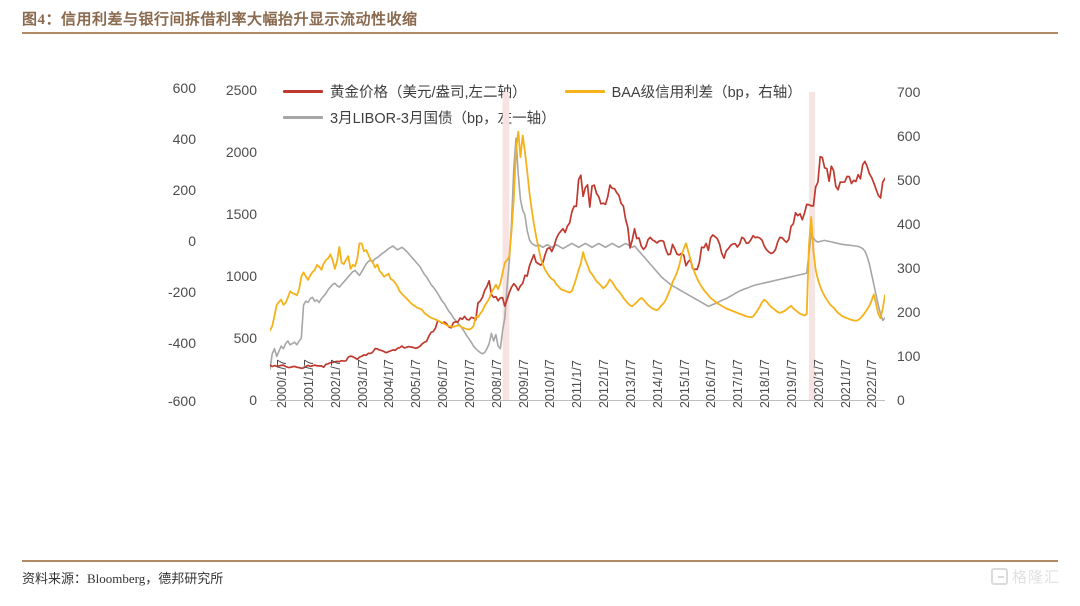  Describe the element at coordinates (241, 276) in the screenshot. I see `axis-left-inner-tick-1000: 1000` at that location.